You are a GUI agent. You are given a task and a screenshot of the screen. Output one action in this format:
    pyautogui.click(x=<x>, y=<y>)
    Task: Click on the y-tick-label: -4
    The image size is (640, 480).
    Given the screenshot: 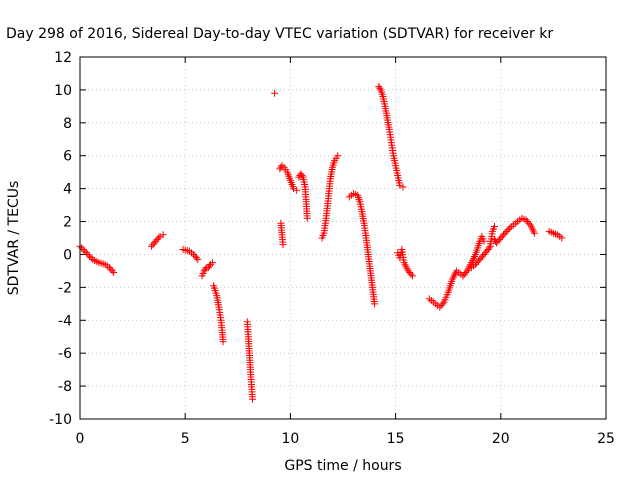 What is the action you would take?
    pyautogui.click(x=65, y=321)
    